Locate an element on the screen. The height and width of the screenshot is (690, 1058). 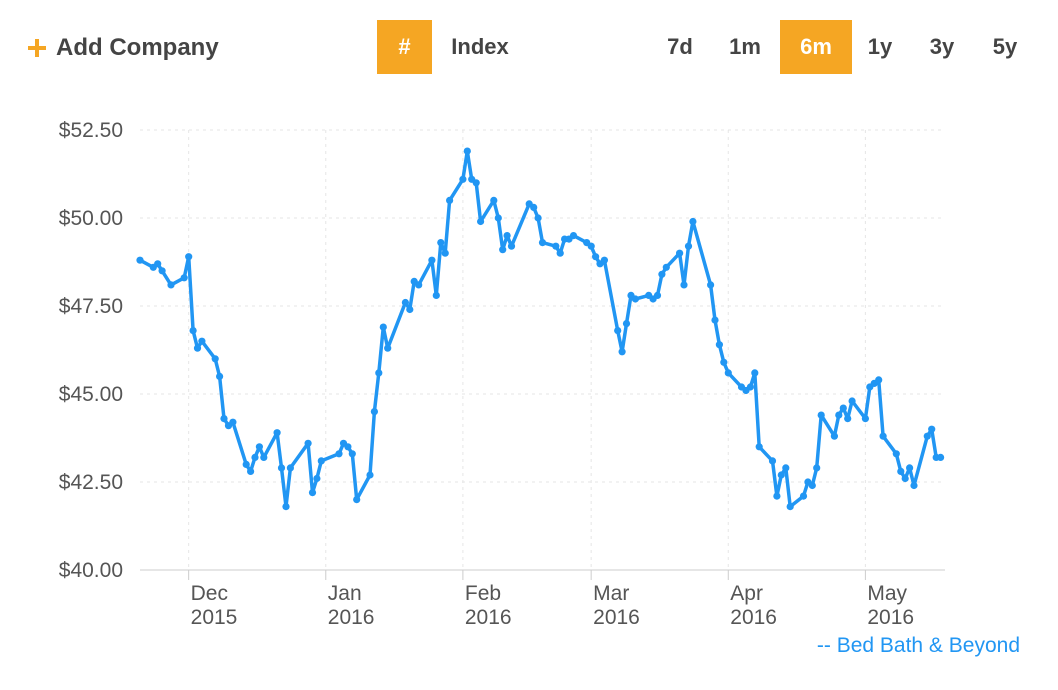
chart-toolbar: Add Company # Index 7d 1m 6m 1y 3y 5y is located at coordinates (529, 47).